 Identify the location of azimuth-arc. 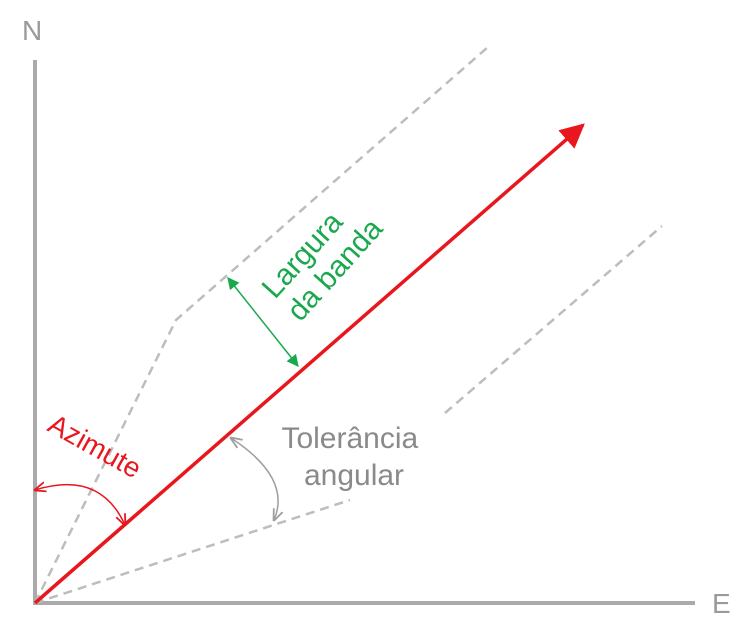
(80, 505).